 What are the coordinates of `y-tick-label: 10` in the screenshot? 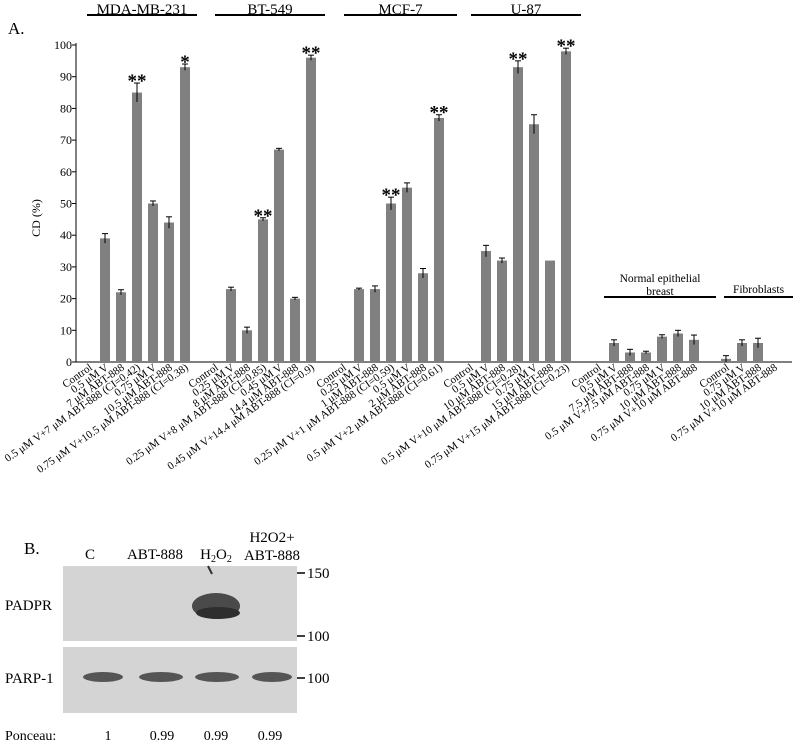 It's located at (66, 330).